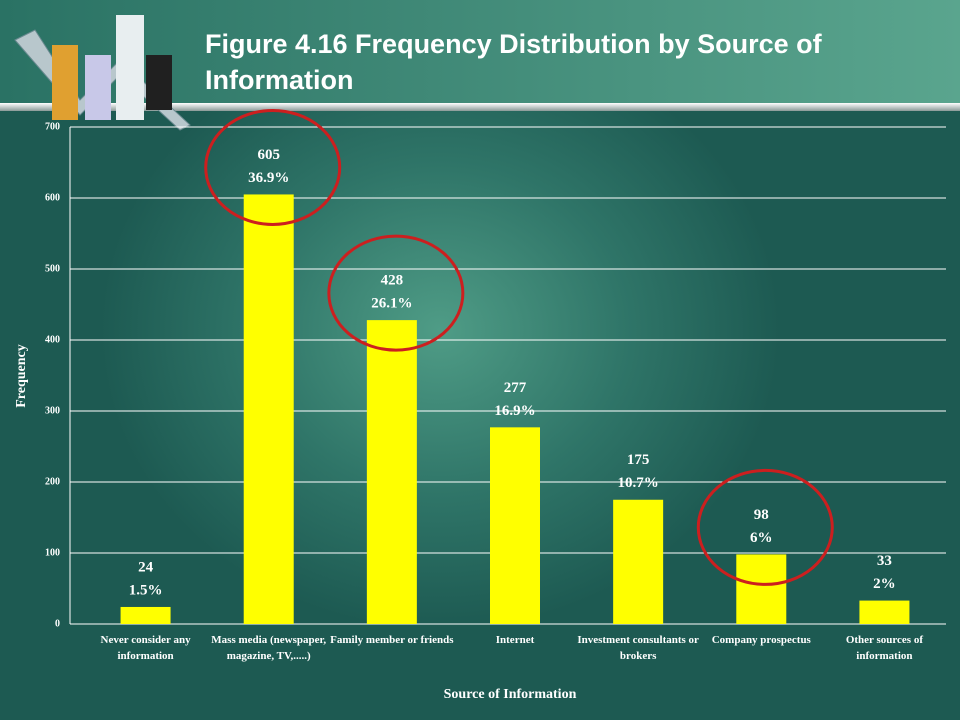 The image size is (960, 720). What do you see at coordinates (391, 304) in the screenshot?
I see `percentage-label: 26.1%` at bounding box center [391, 304].